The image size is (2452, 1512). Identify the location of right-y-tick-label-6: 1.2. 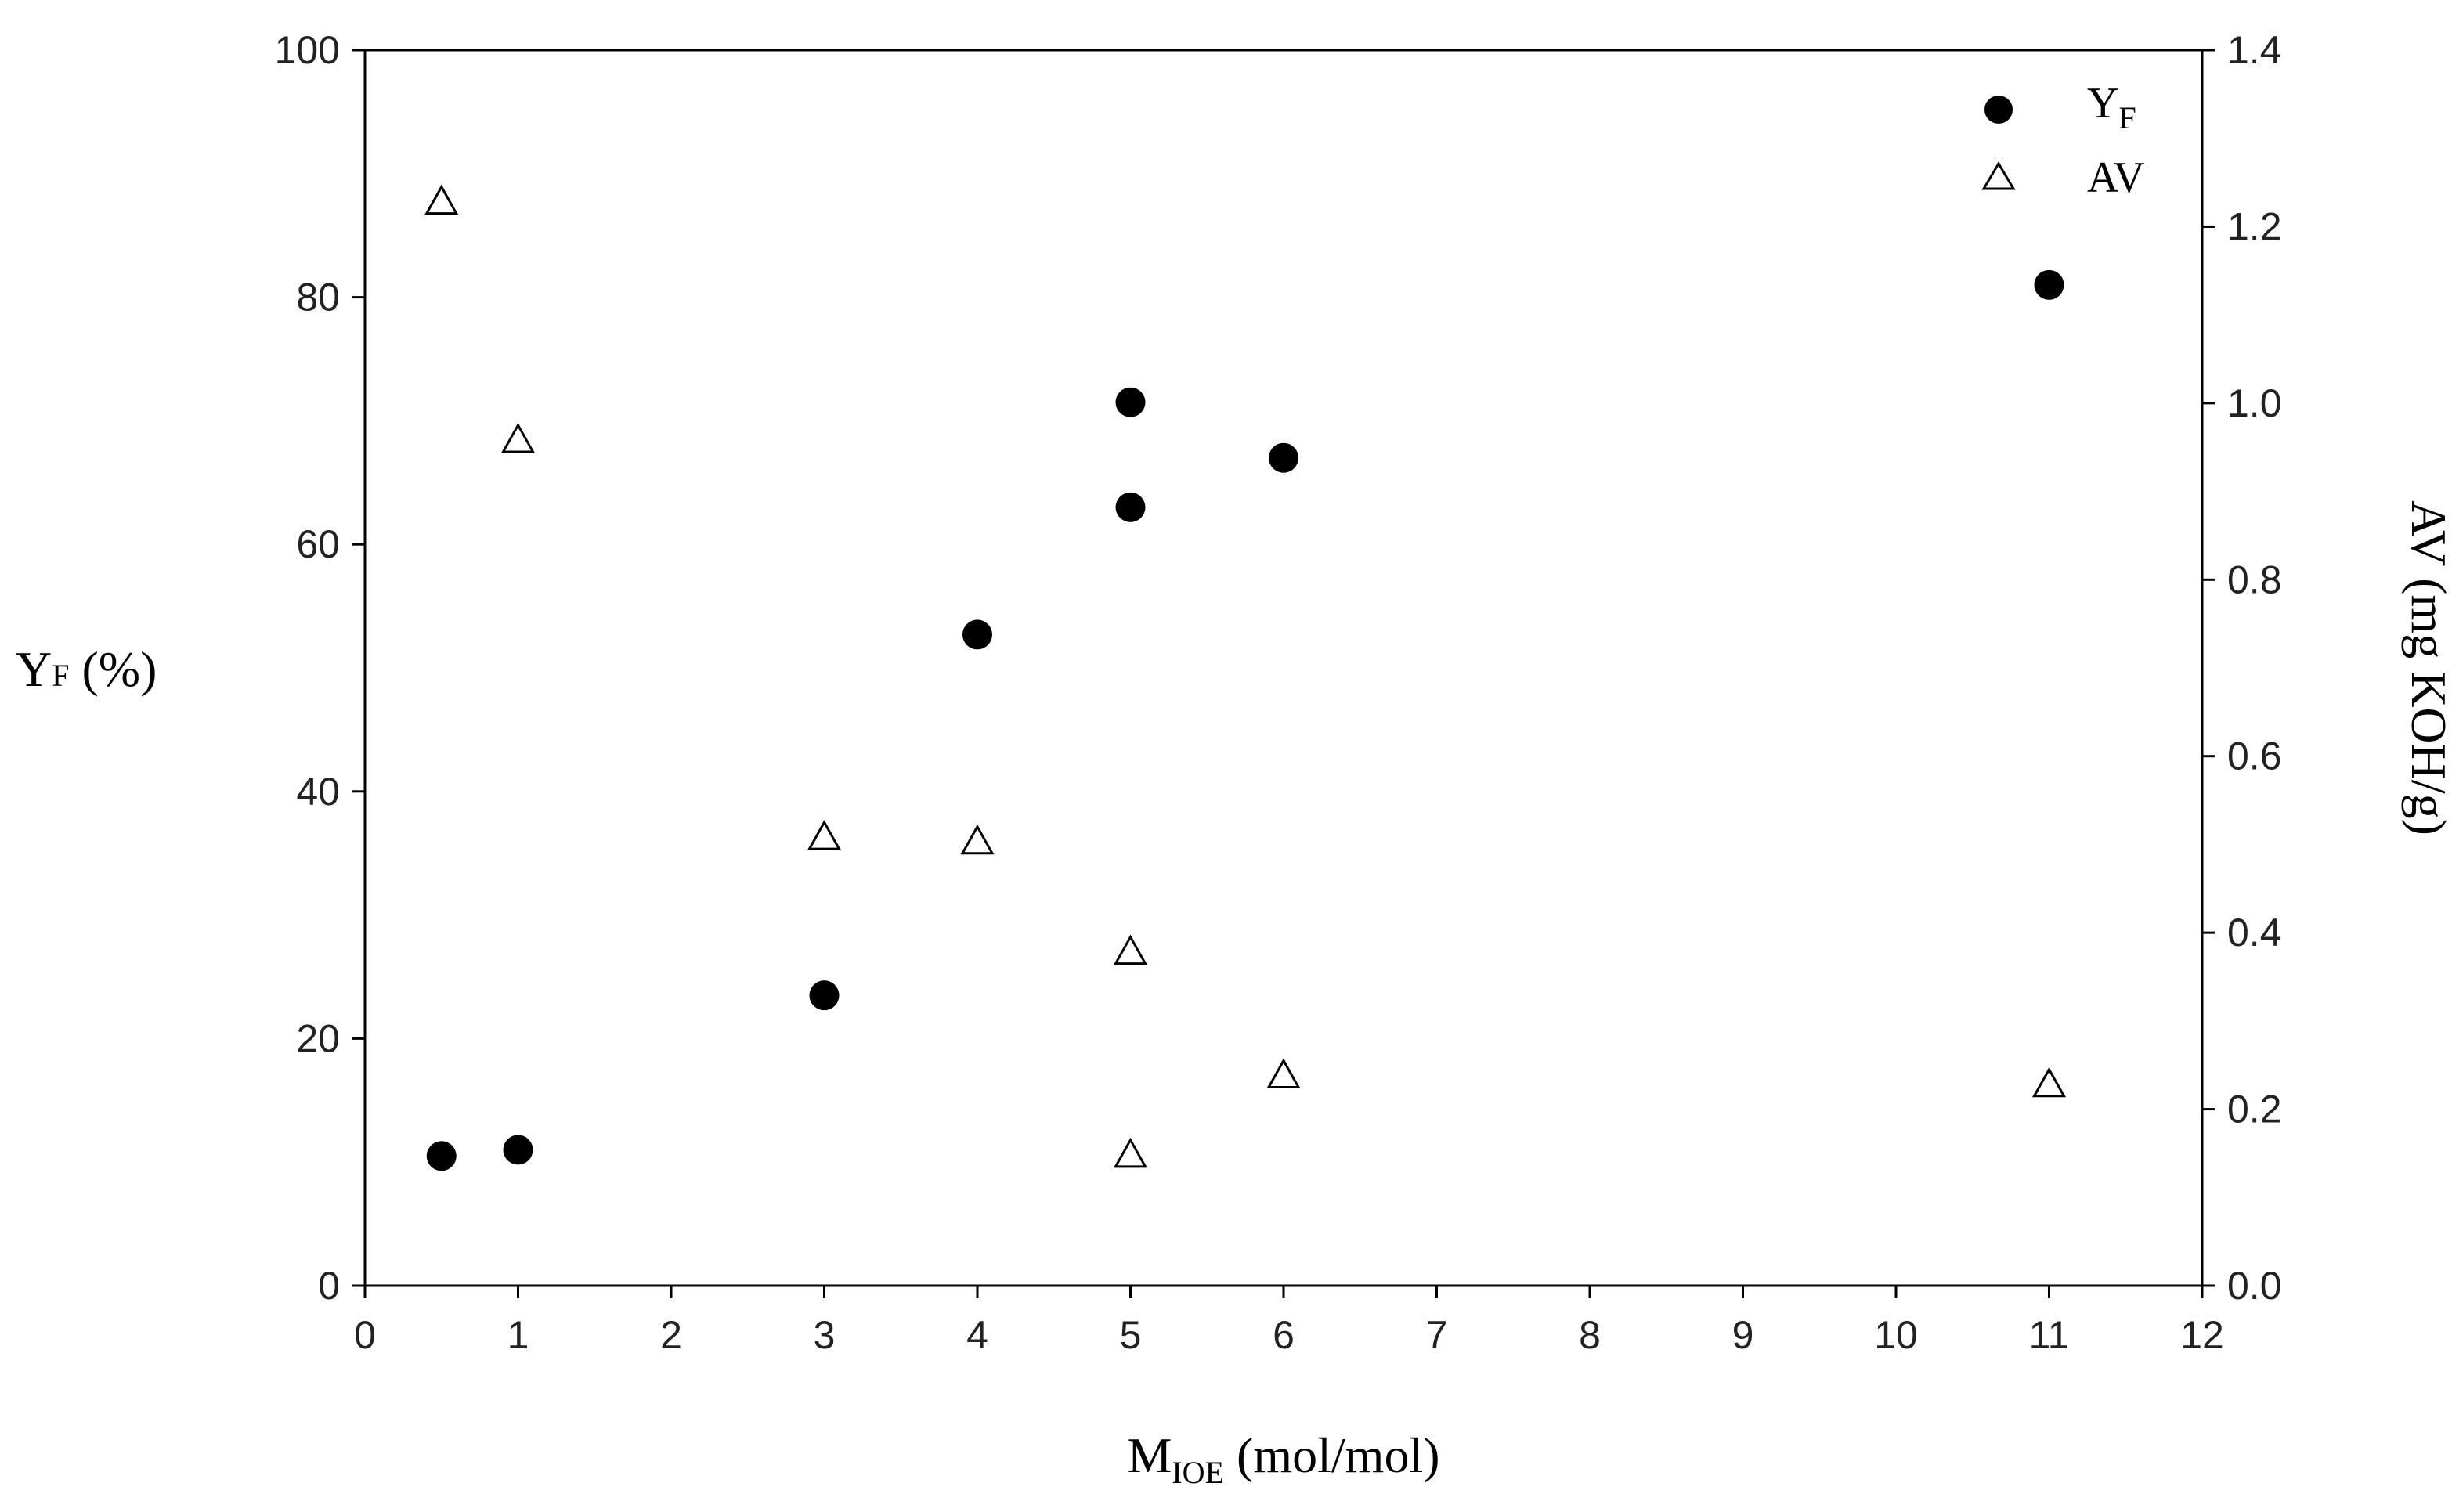
(2254, 226).